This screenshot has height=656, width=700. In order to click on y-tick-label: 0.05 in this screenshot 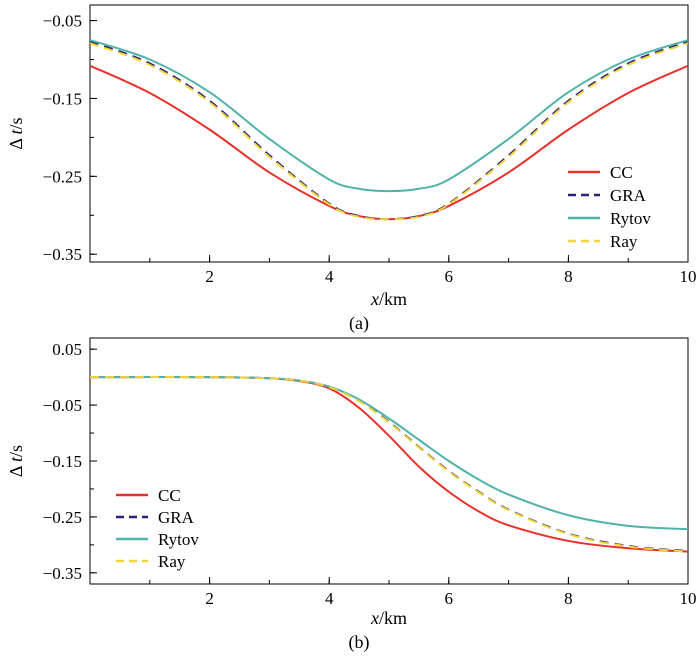, I will do `click(67, 349)`.